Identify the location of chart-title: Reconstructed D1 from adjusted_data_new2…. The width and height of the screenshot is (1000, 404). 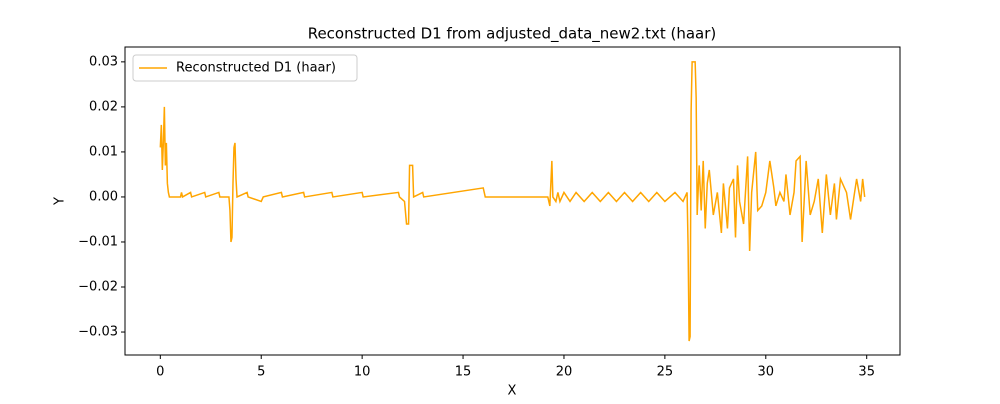
(512, 34).